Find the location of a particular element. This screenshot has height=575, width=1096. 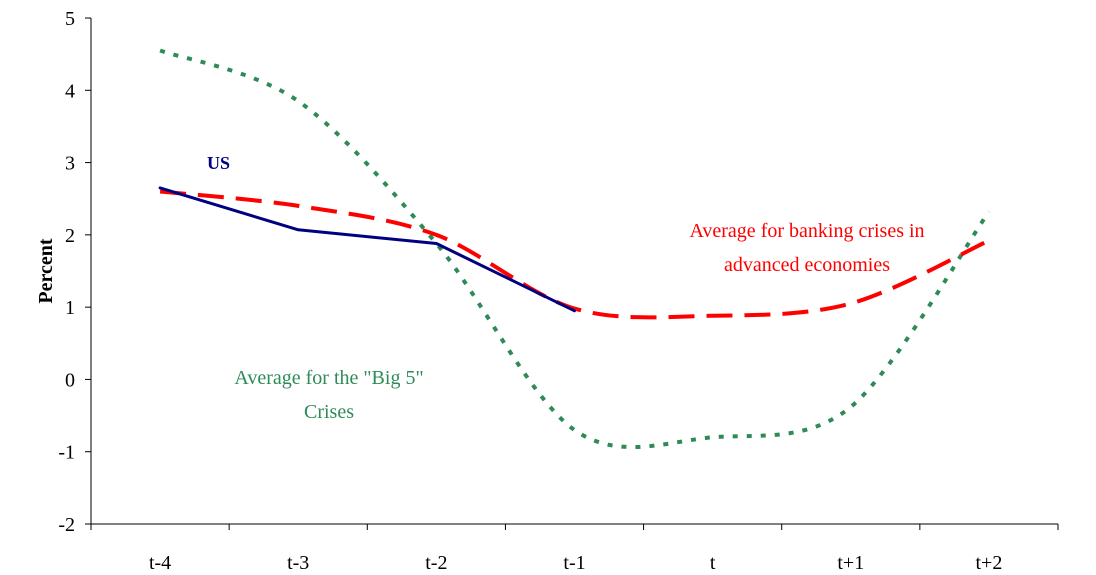

x-ticks: t-4 t-3 t-2 t-1 t t+1 t+2 is located at coordinates (574, 549).